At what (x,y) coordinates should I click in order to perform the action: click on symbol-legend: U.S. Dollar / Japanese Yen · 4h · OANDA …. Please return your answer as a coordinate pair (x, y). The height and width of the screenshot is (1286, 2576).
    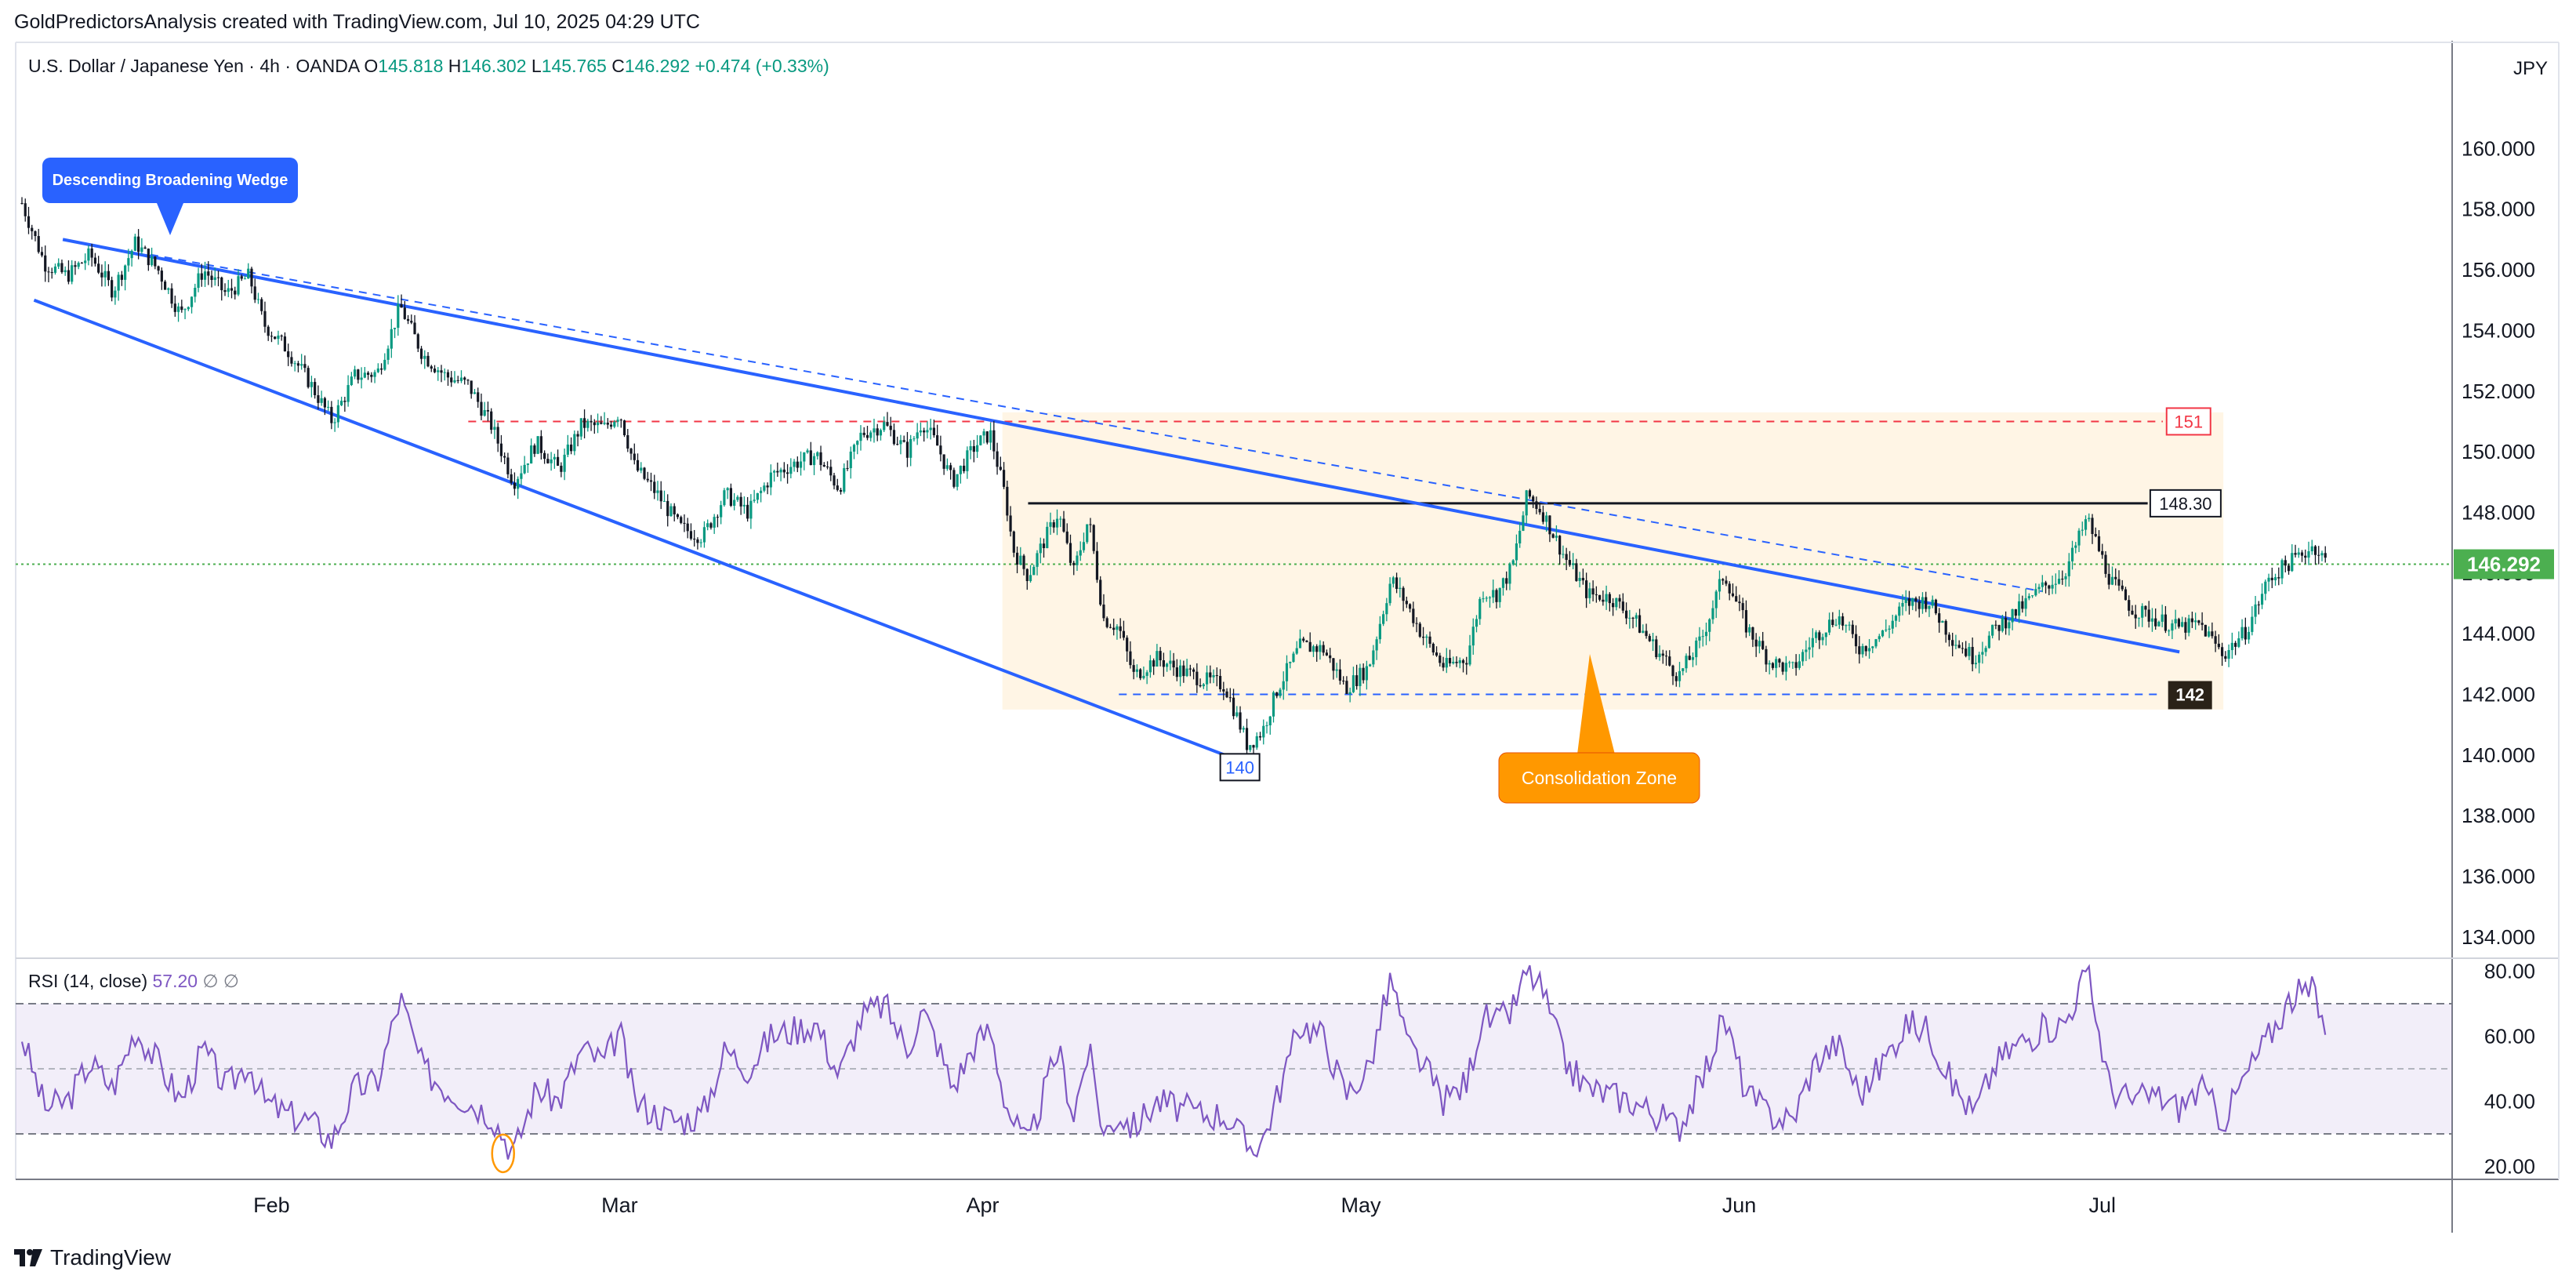
    Looking at the image, I should click on (428, 66).